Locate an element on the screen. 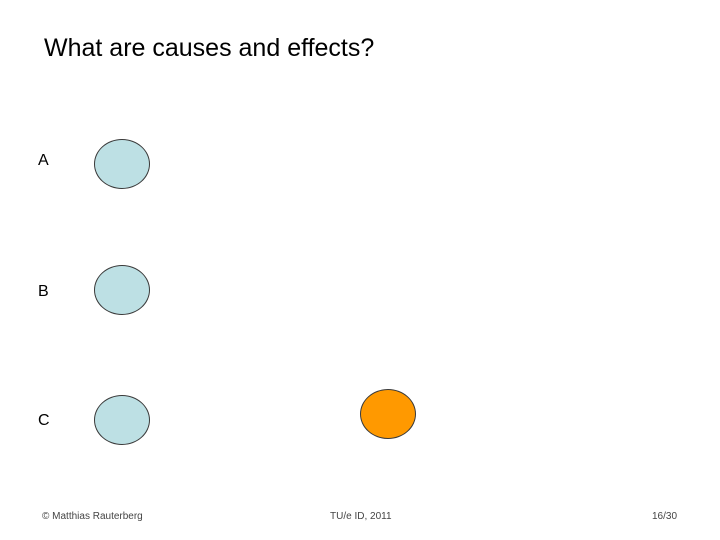  row-label-b: B is located at coordinates (43, 291).